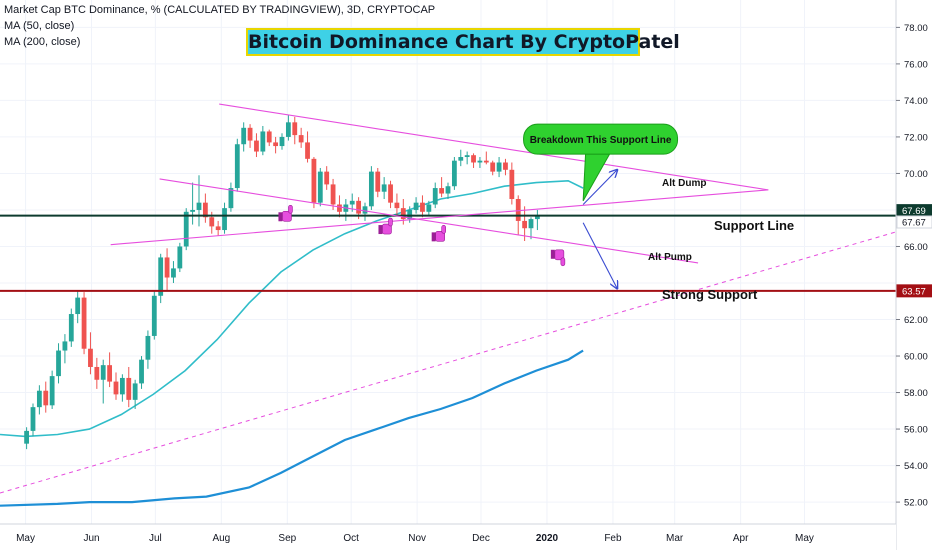 This screenshot has height=550, width=932. I want to click on ma50-legend: MA (50, close), so click(39, 26).